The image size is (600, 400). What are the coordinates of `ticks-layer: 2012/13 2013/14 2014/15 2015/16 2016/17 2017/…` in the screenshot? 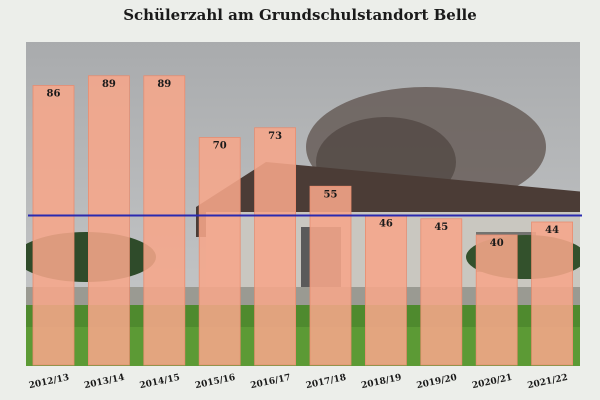 It's located at (298, 382).